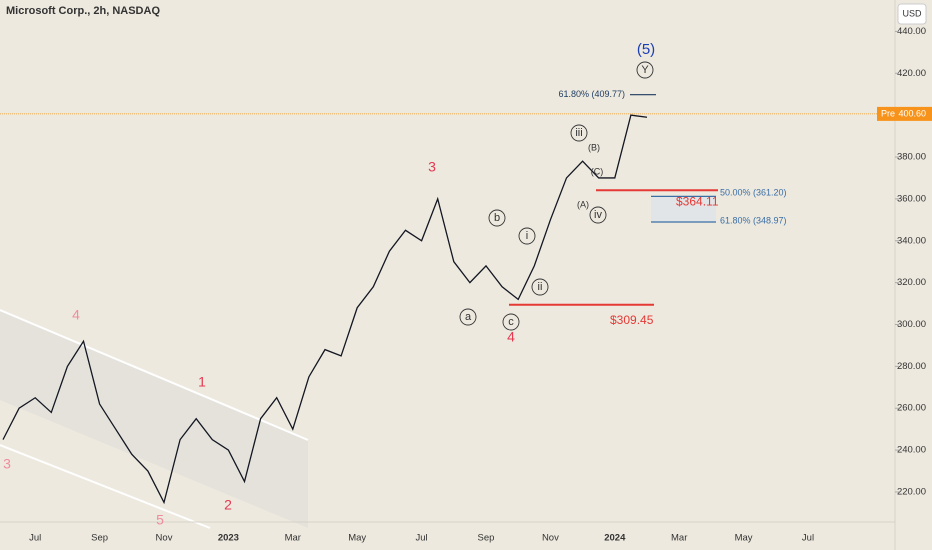 Image resolution: width=932 pixels, height=550 pixels. I want to click on x-tick-label: 2024, so click(615, 538).